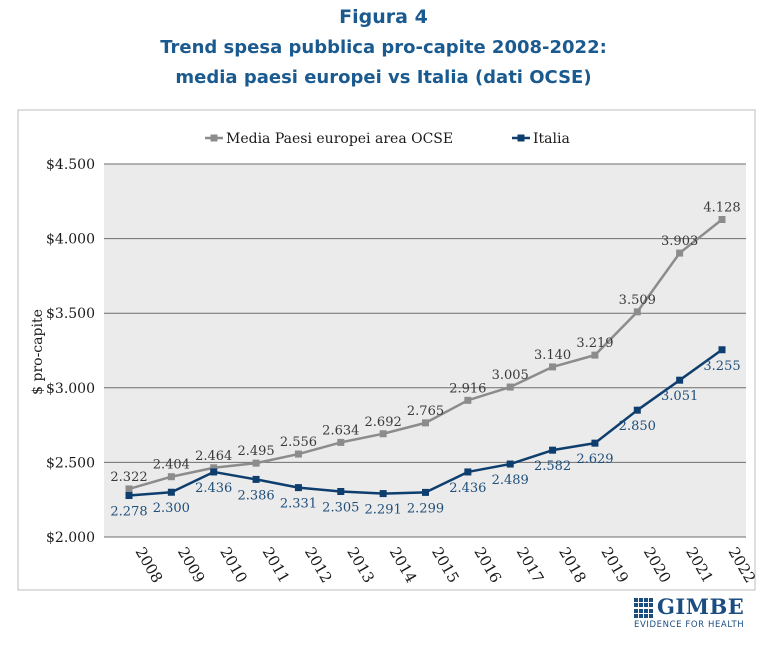 Image resolution: width=767 pixels, height=649 pixels. What do you see at coordinates (594, 343) in the screenshot?
I see `data-label: 3.219` at bounding box center [594, 343].